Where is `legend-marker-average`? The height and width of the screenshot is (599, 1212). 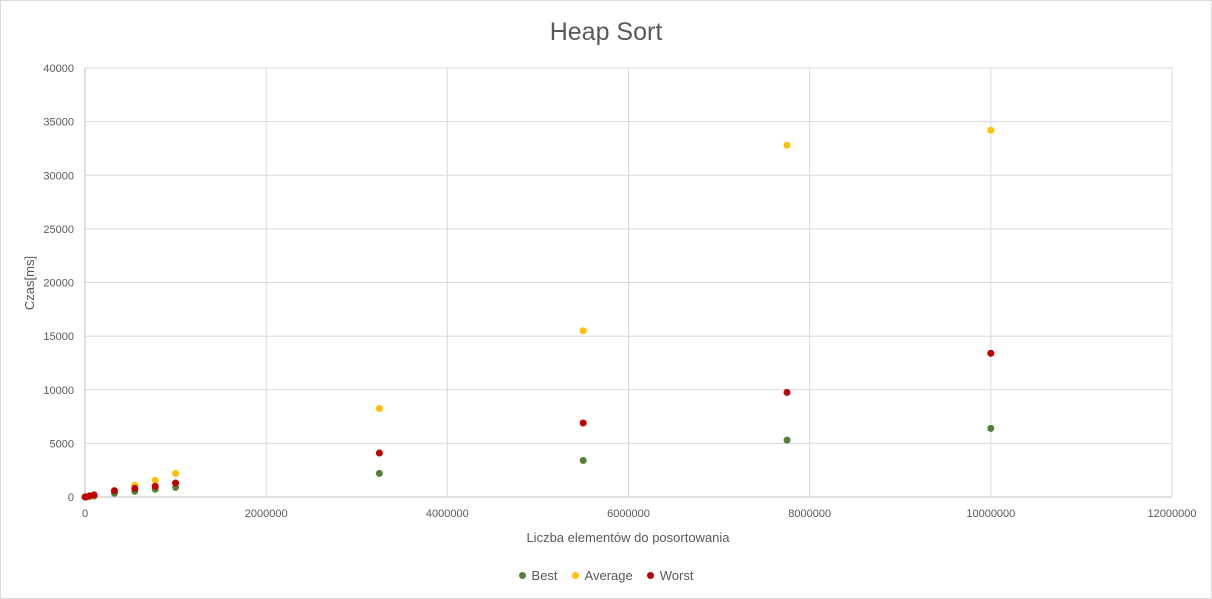
legend-marker-average is located at coordinates (575, 575).